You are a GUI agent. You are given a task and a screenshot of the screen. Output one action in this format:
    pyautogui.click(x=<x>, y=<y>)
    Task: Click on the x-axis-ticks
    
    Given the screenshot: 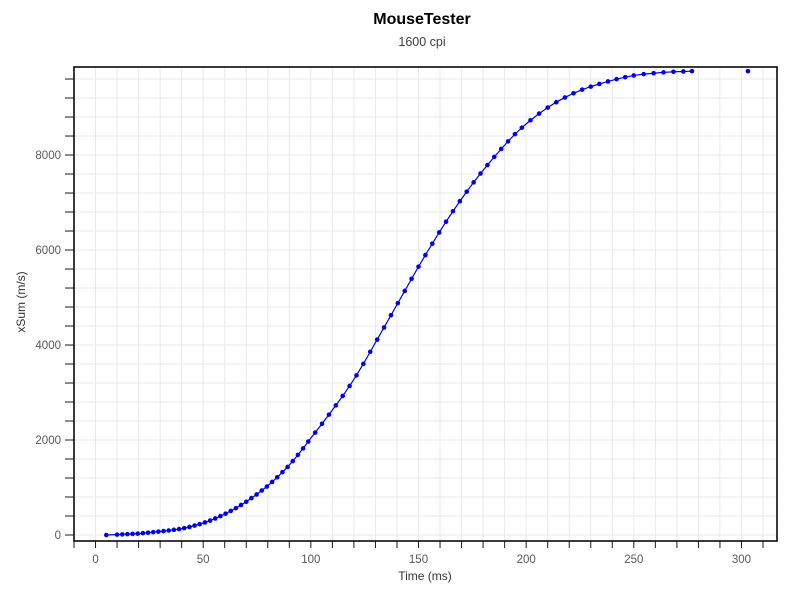 What is the action you would take?
    pyautogui.click(x=418, y=544)
    